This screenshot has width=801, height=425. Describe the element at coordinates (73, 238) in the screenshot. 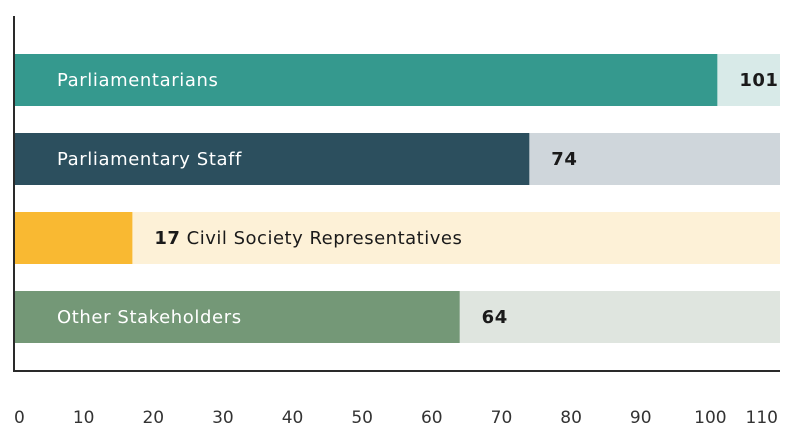

I see `bar-civil-society-representatives` at that location.